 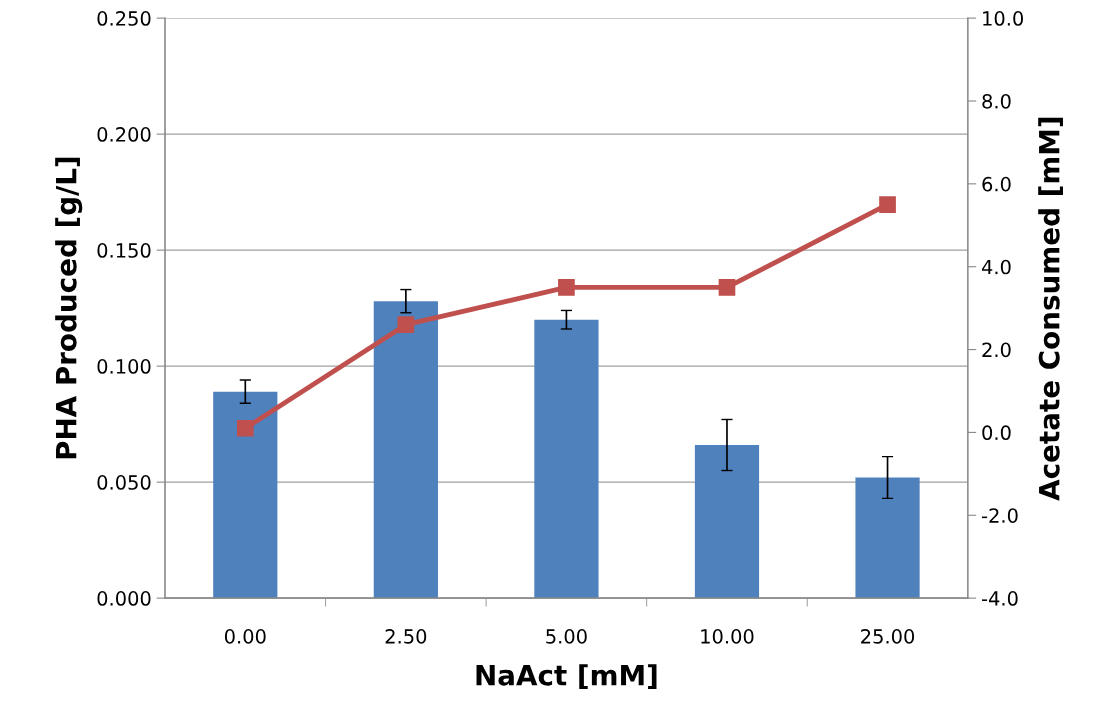 I want to click on y-tick-label: 0.150, so click(x=124, y=250).